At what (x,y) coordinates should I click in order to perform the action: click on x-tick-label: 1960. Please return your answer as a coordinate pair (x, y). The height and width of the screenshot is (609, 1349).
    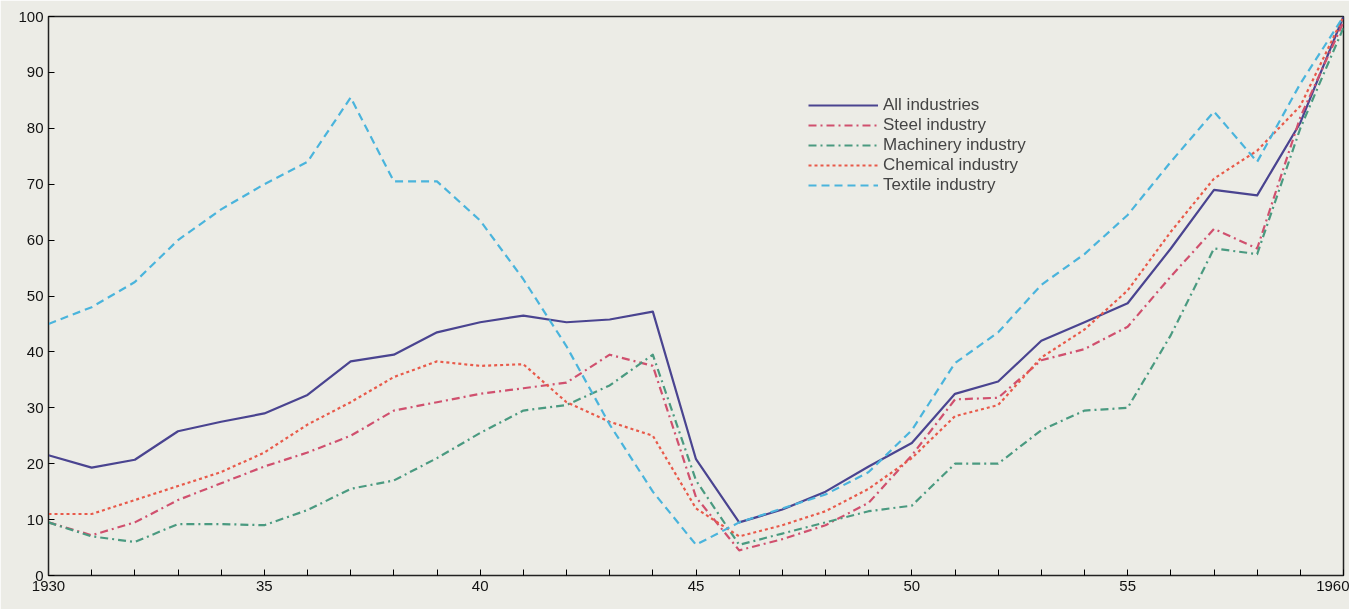
    Looking at the image, I should click on (1332, 585).